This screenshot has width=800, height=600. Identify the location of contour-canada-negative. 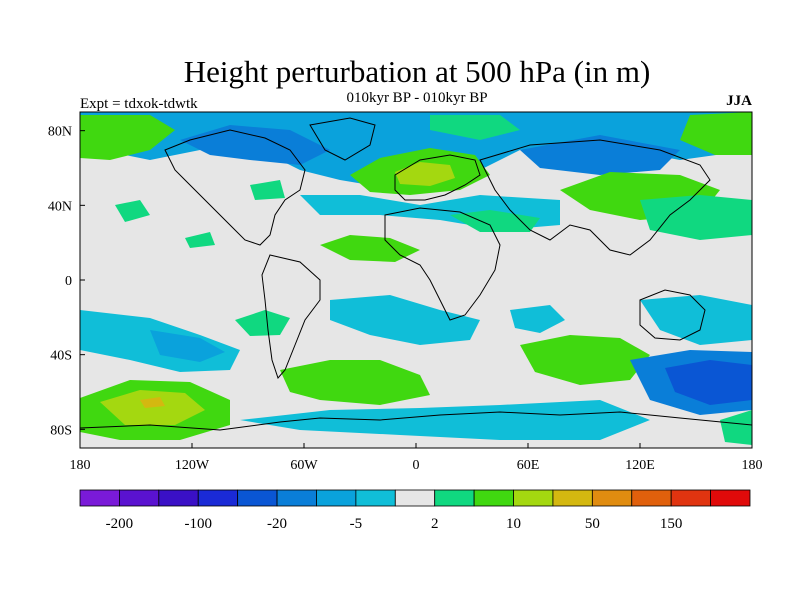
(255, 145).